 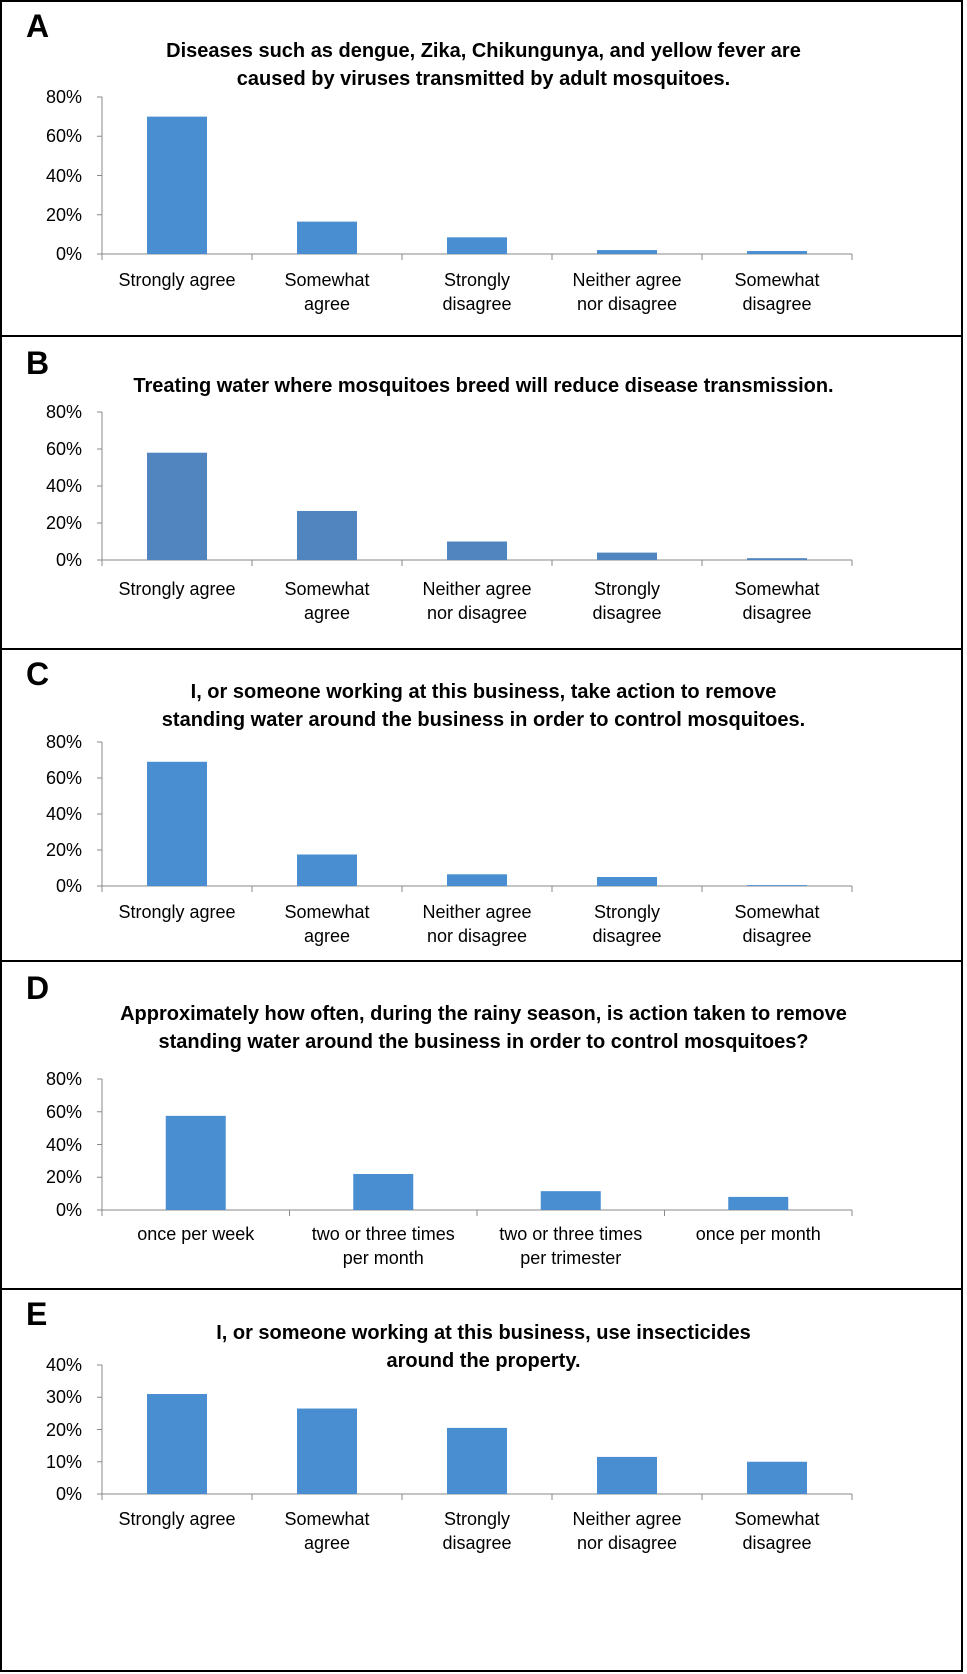 I want to click on x-tick-label: once per week, so click(x=196, y=1234).